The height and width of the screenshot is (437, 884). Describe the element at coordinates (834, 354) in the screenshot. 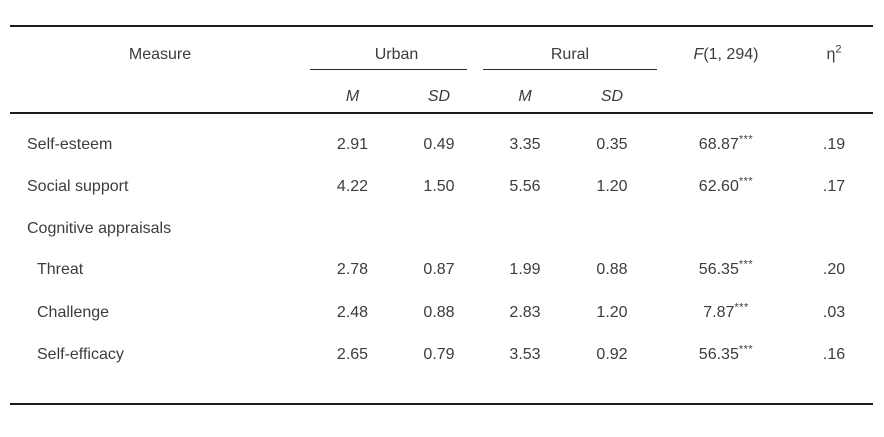

I see `eta-squared-value: .16` at that location.